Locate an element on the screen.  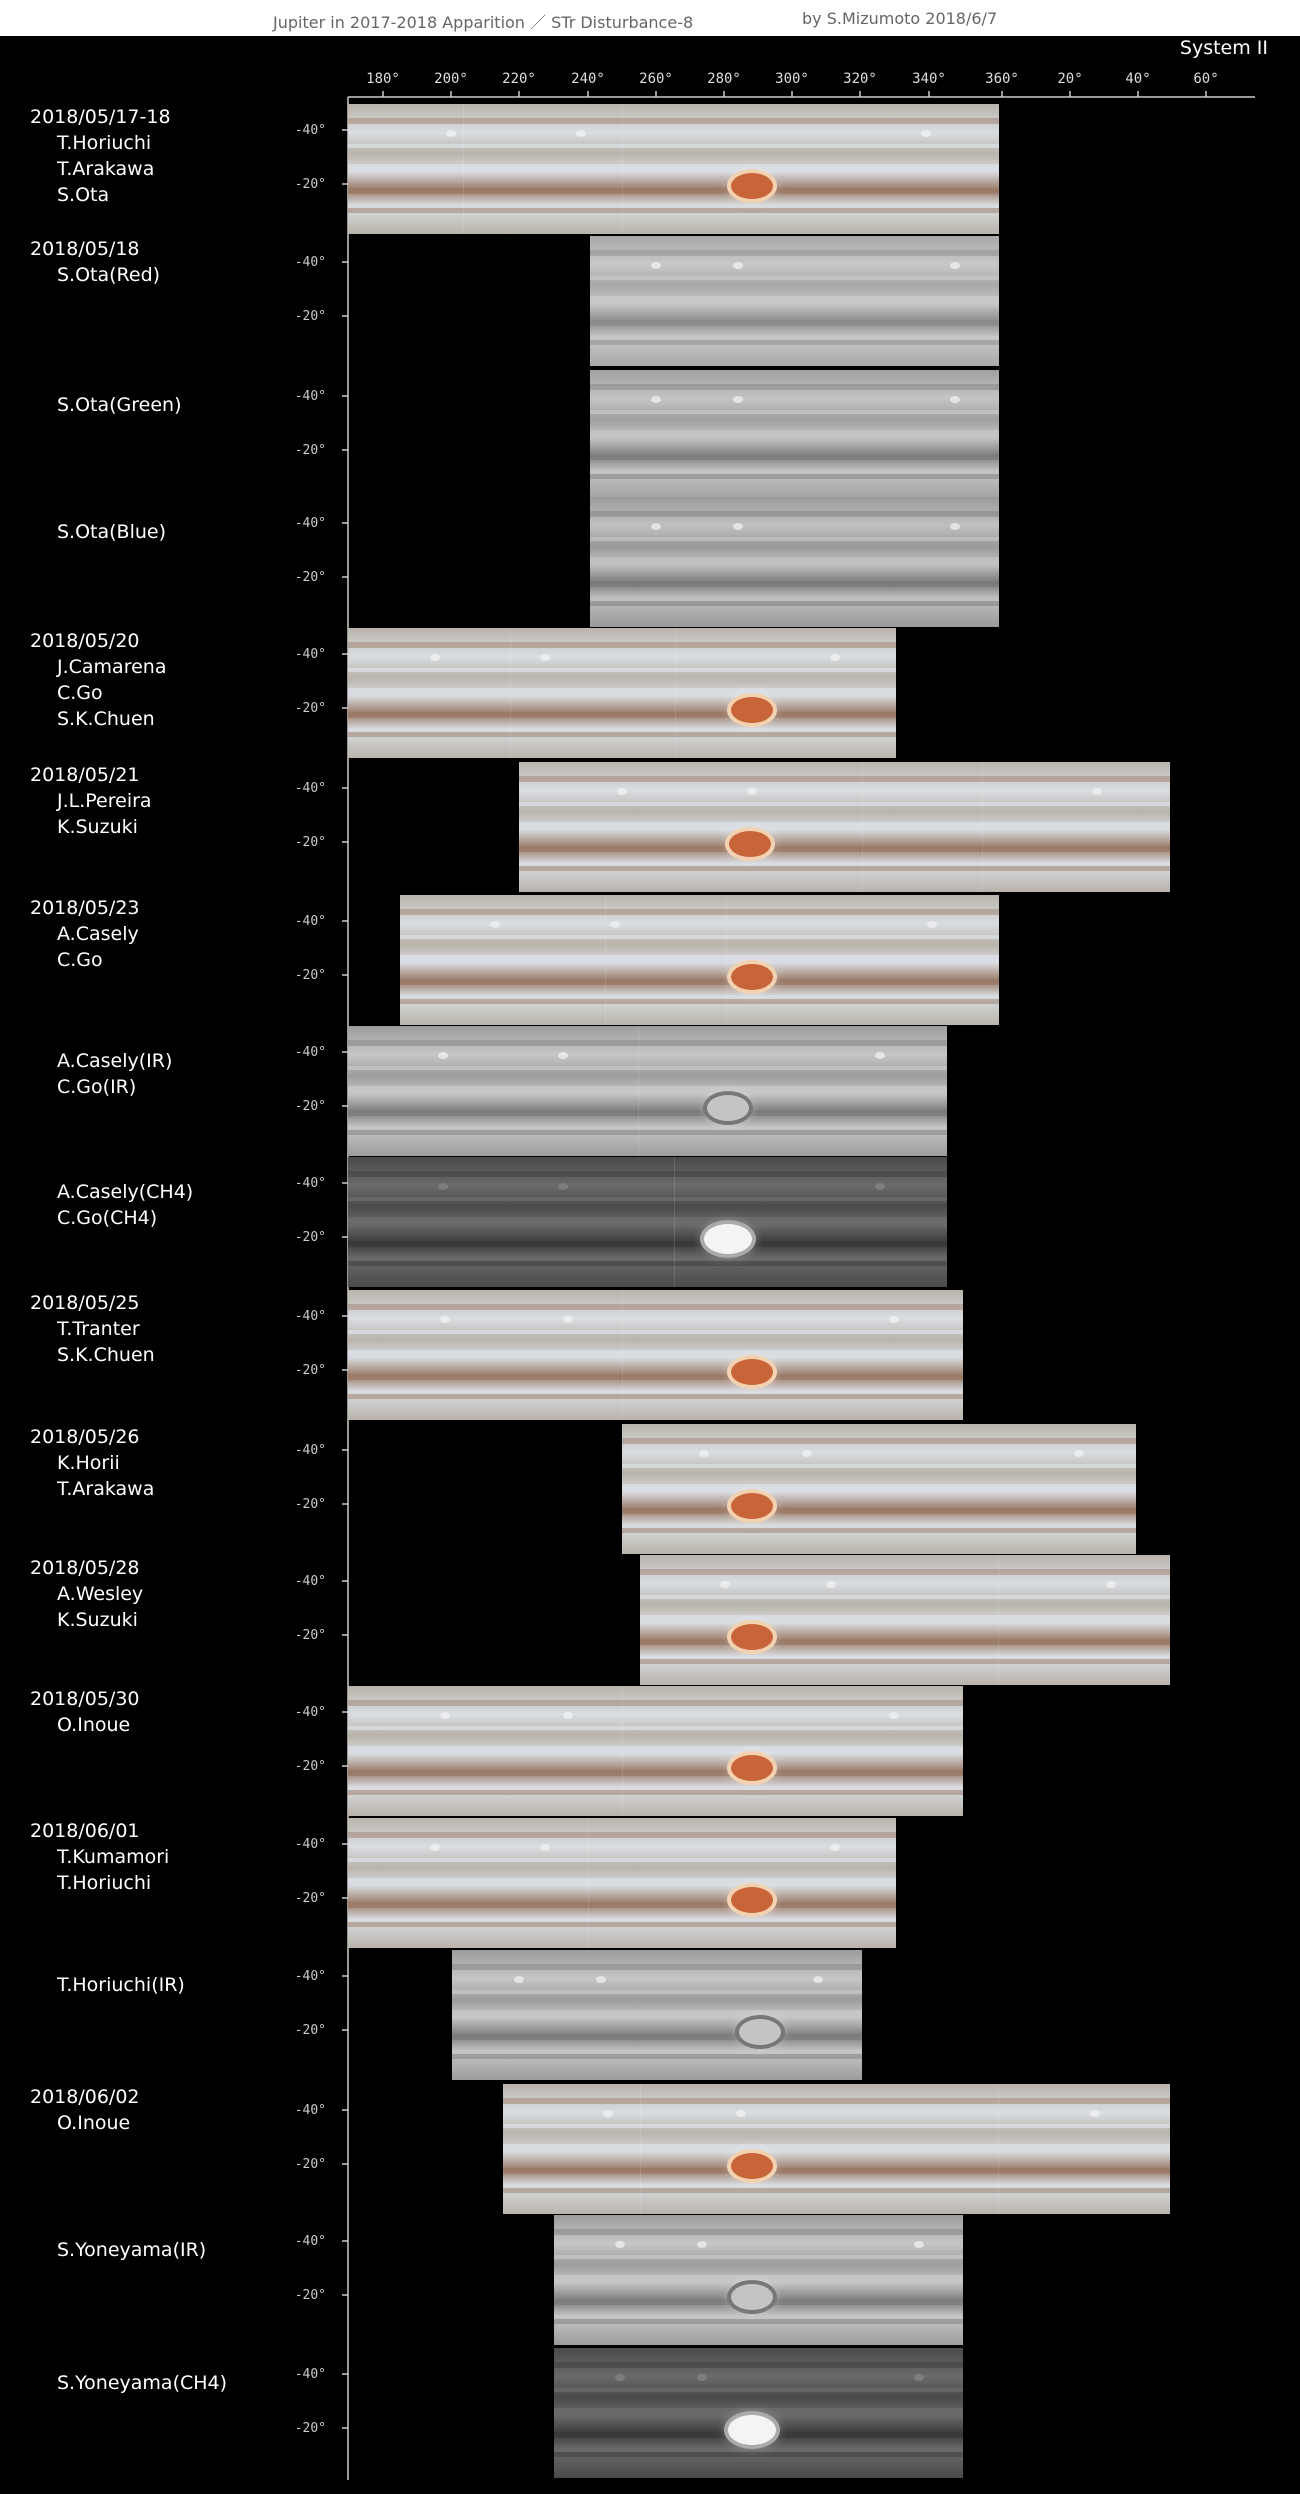
row-label: 2018/05/26 K.Horii T.Arakawa is located at coordinates (92, 1463).